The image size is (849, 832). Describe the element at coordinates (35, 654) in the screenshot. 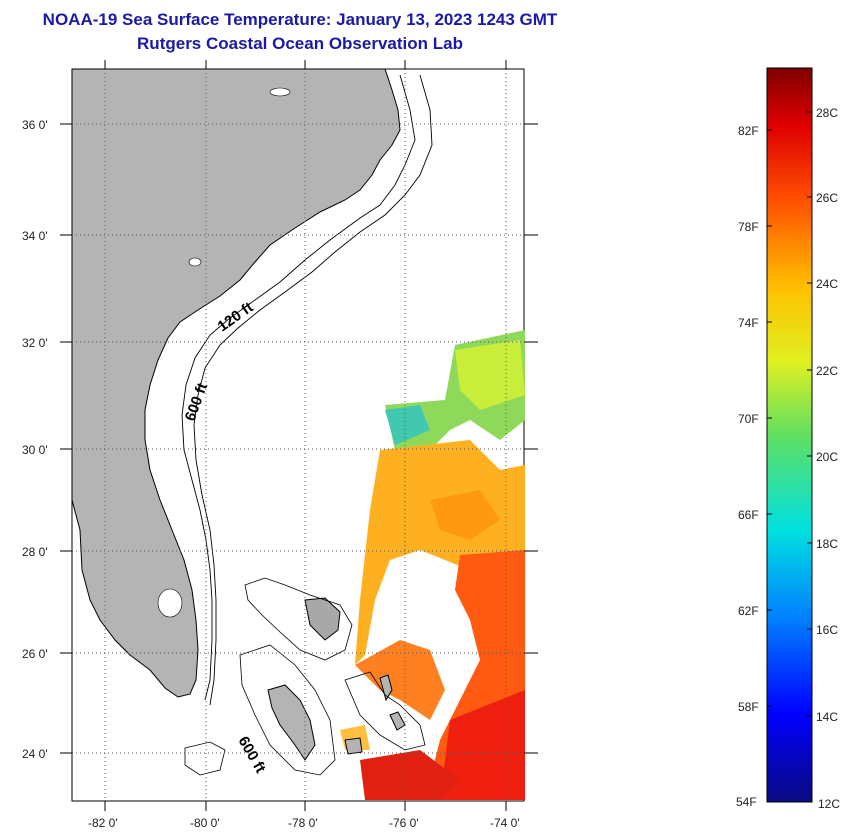

I see `lat-label-26: 26 0'` at that location.